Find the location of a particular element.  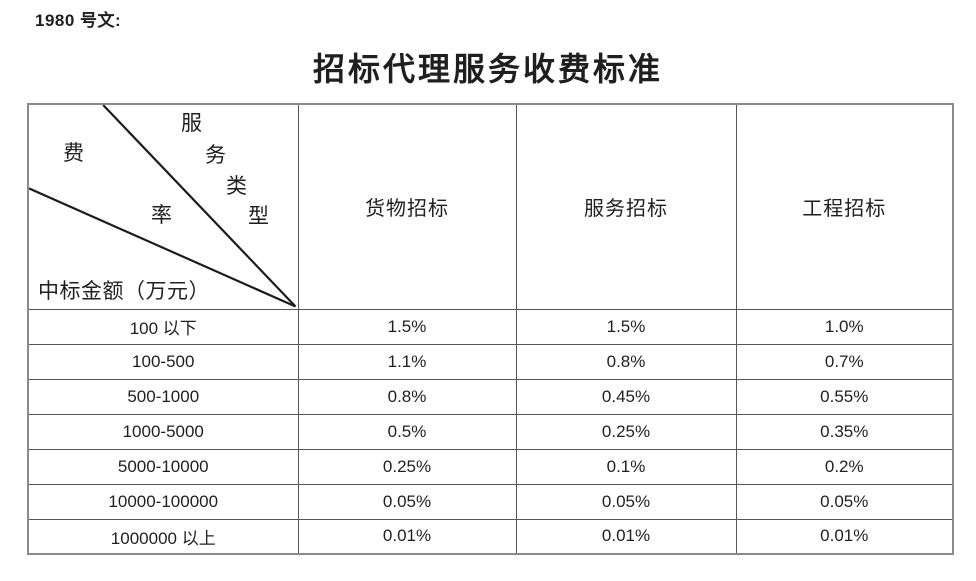

table-corner-cell: 服 务 类 型 费 率 中标金额（万元） is located at coordinates (163, 206).